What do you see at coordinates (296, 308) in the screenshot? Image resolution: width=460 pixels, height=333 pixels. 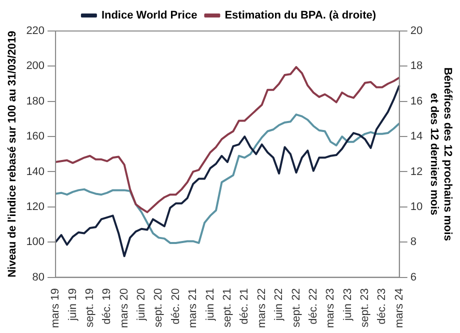 I see `x-tick-label: sept. 22` at bounding box center [296, 308].